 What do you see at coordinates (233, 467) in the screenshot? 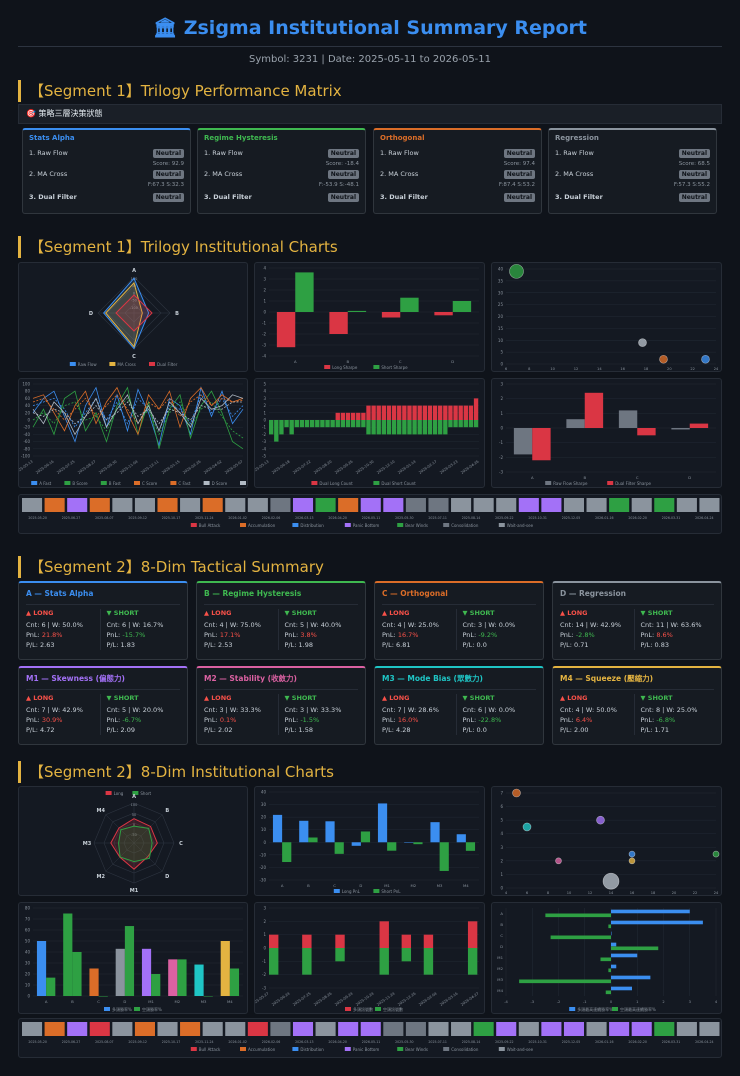
I see `x-tick-label: 2026-05-07` at bounding box center [233, 467].